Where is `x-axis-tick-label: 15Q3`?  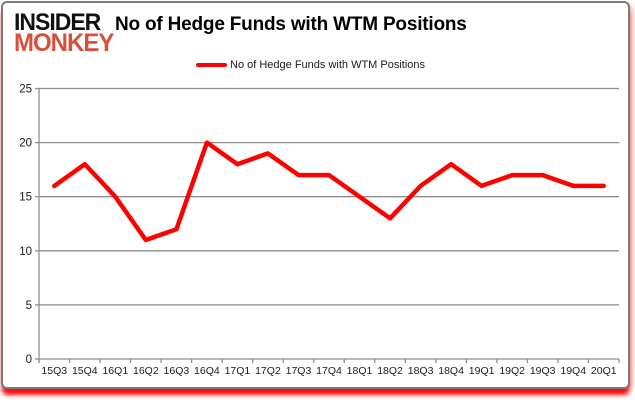
x-axis-tick-label: 15Q3 is located at coordinates (54, 371).